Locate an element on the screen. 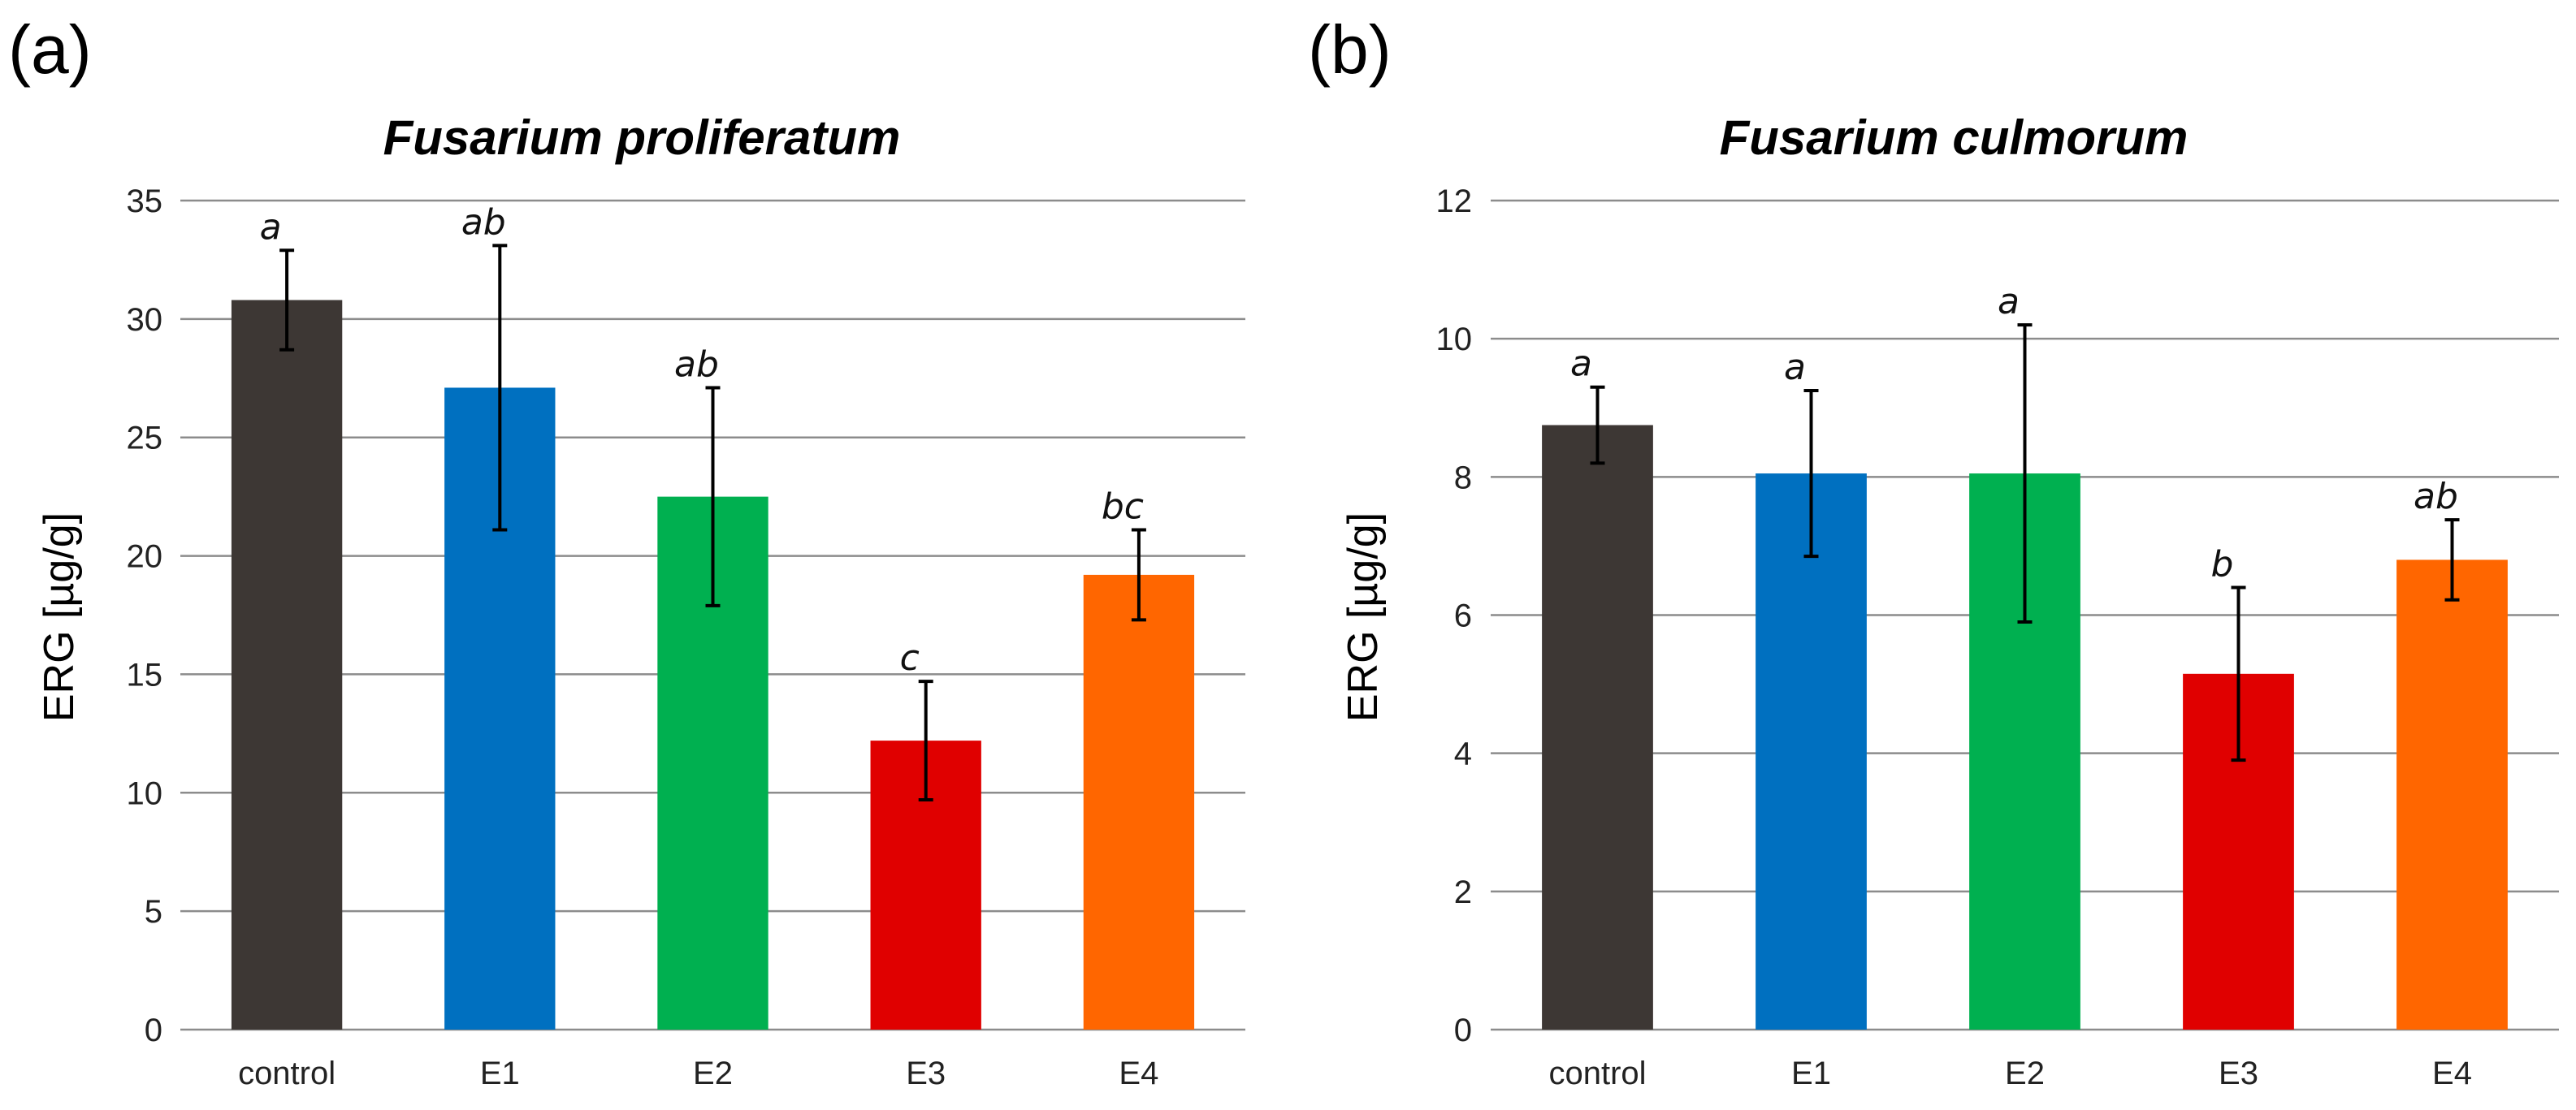 The image size is (2576, 1110). y-tick-label: 30 is located at coordinates (145, 320).